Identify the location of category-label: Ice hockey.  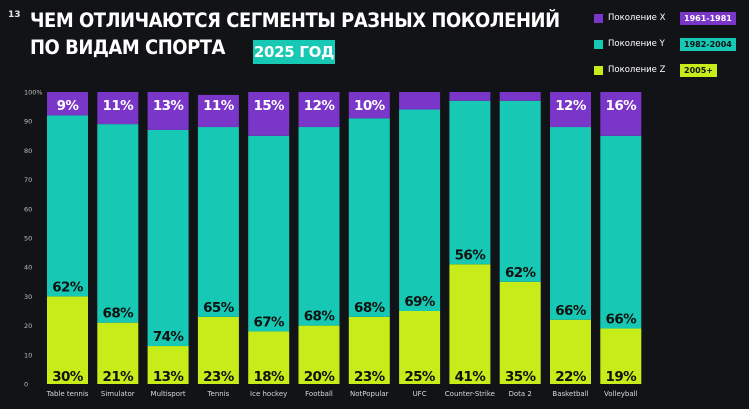
(268, 394).